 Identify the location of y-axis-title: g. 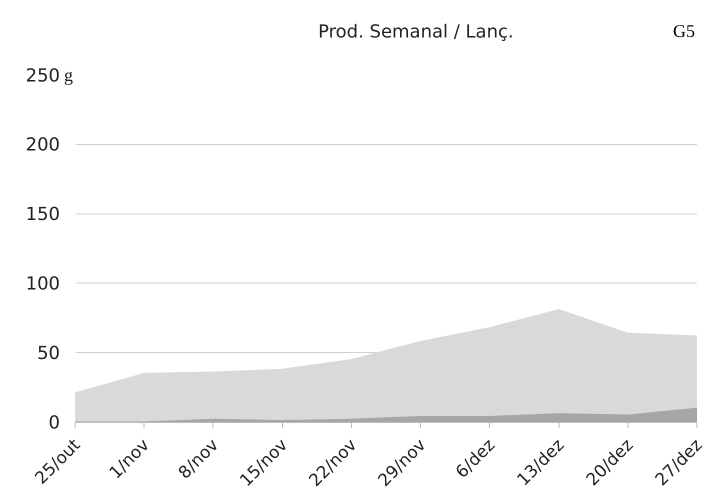
(68, 75).